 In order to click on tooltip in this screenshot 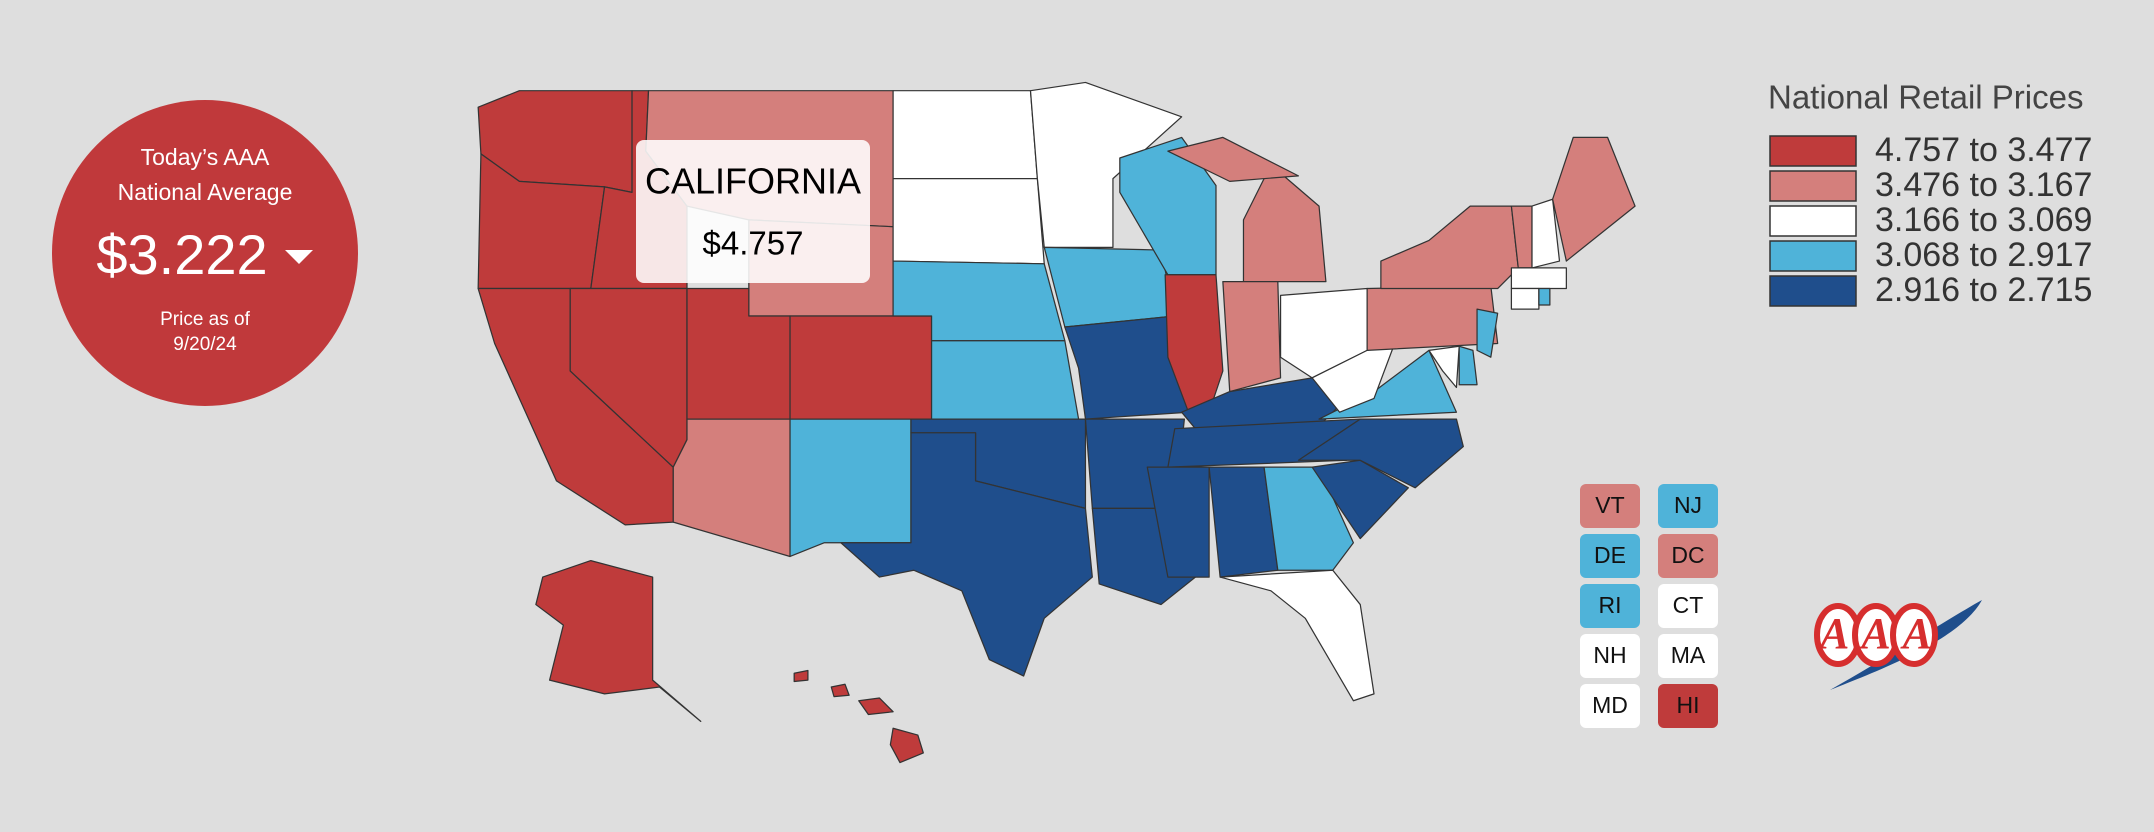, I will do `click(753, 211)`.